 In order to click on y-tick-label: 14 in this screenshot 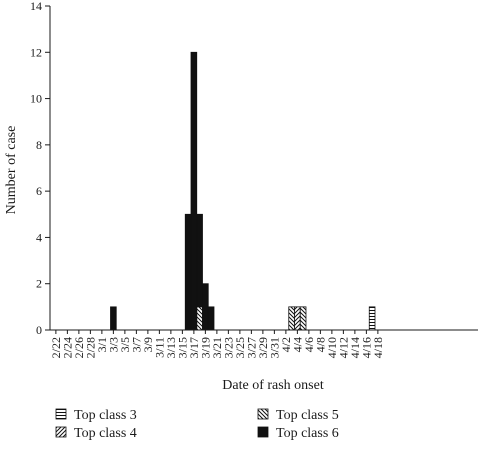, I will do `click(36, 6)`.